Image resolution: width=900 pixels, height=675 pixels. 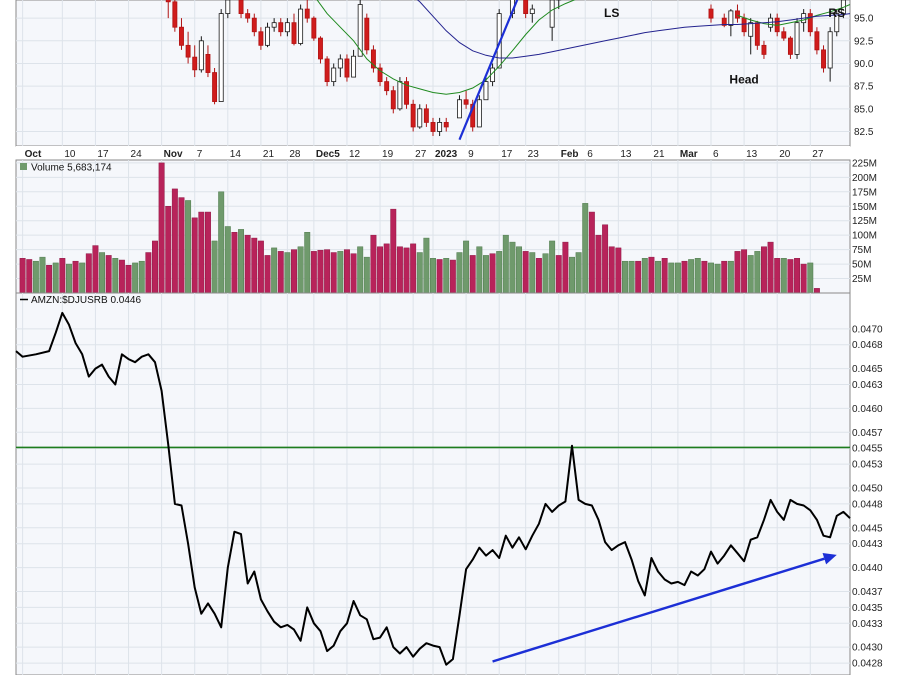 What do you see at coordinates (446, 154) in the screenshot?
I see `date-tick-label: 2023` at bounding box center [446, 154].